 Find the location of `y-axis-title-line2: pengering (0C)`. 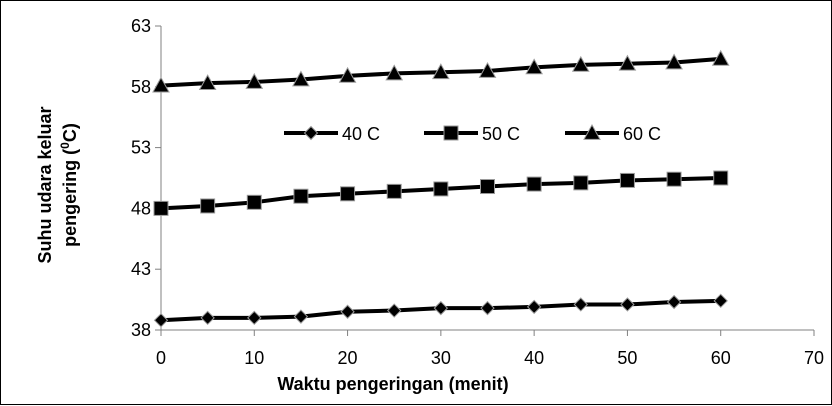

y-axis-title-line2: pengering (0C) is located at coordinates (69, 185).